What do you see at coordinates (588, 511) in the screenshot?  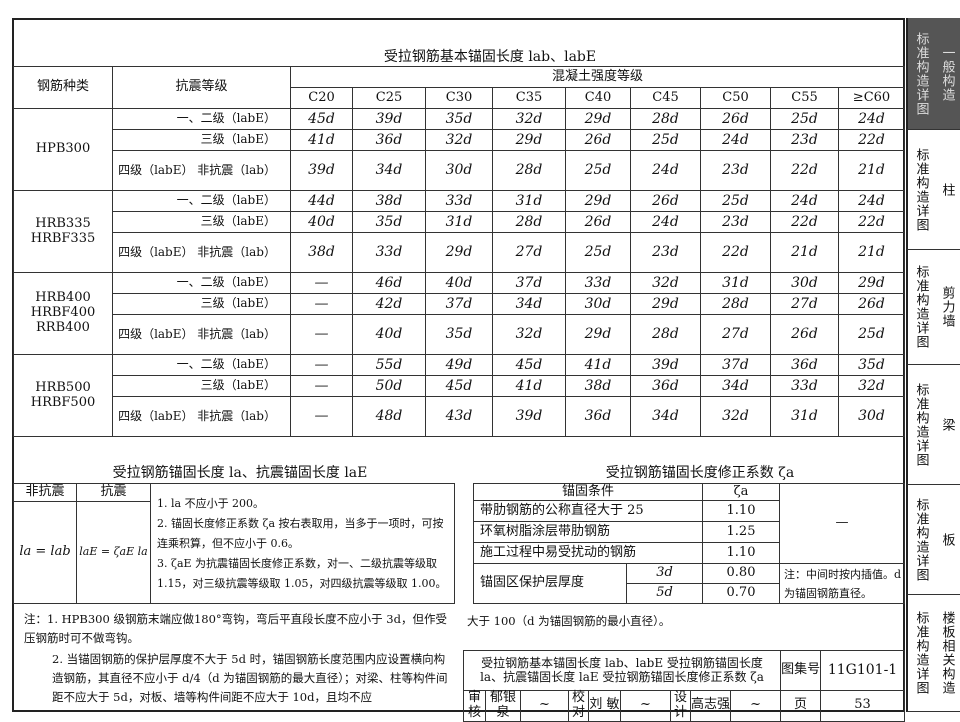 I see `condition: 带肋钢筋的公称直径大于 25` at bounding box center [588, 511].